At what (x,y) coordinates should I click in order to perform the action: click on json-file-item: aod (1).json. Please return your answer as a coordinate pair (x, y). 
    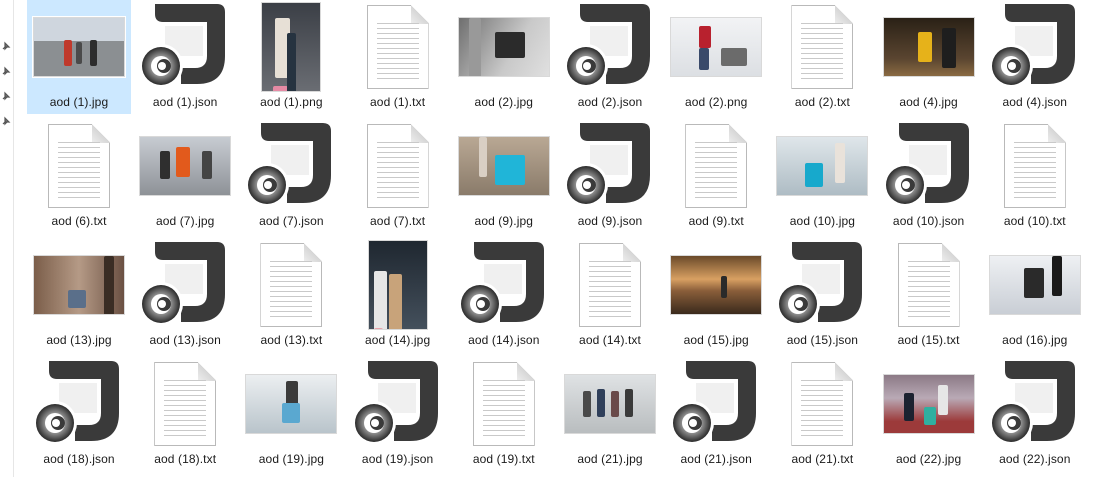
    Looking at the image, I should click on (185, 59).